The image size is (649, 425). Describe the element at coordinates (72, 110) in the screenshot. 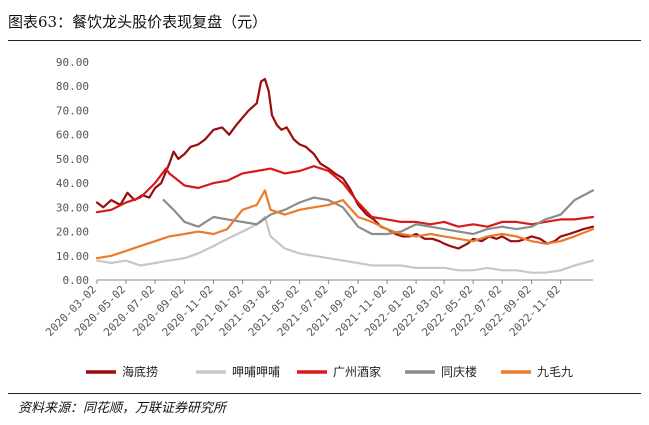

I see `y-tick-label: 70.00` at that location.